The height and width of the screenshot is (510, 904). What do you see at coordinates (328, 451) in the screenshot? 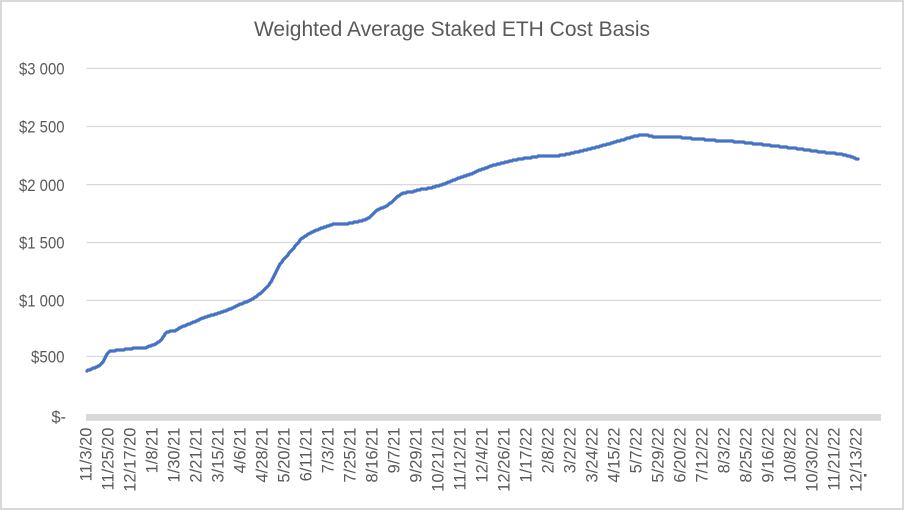
I see `svg-text: 7/3/21` at bounding box center [328, 451].